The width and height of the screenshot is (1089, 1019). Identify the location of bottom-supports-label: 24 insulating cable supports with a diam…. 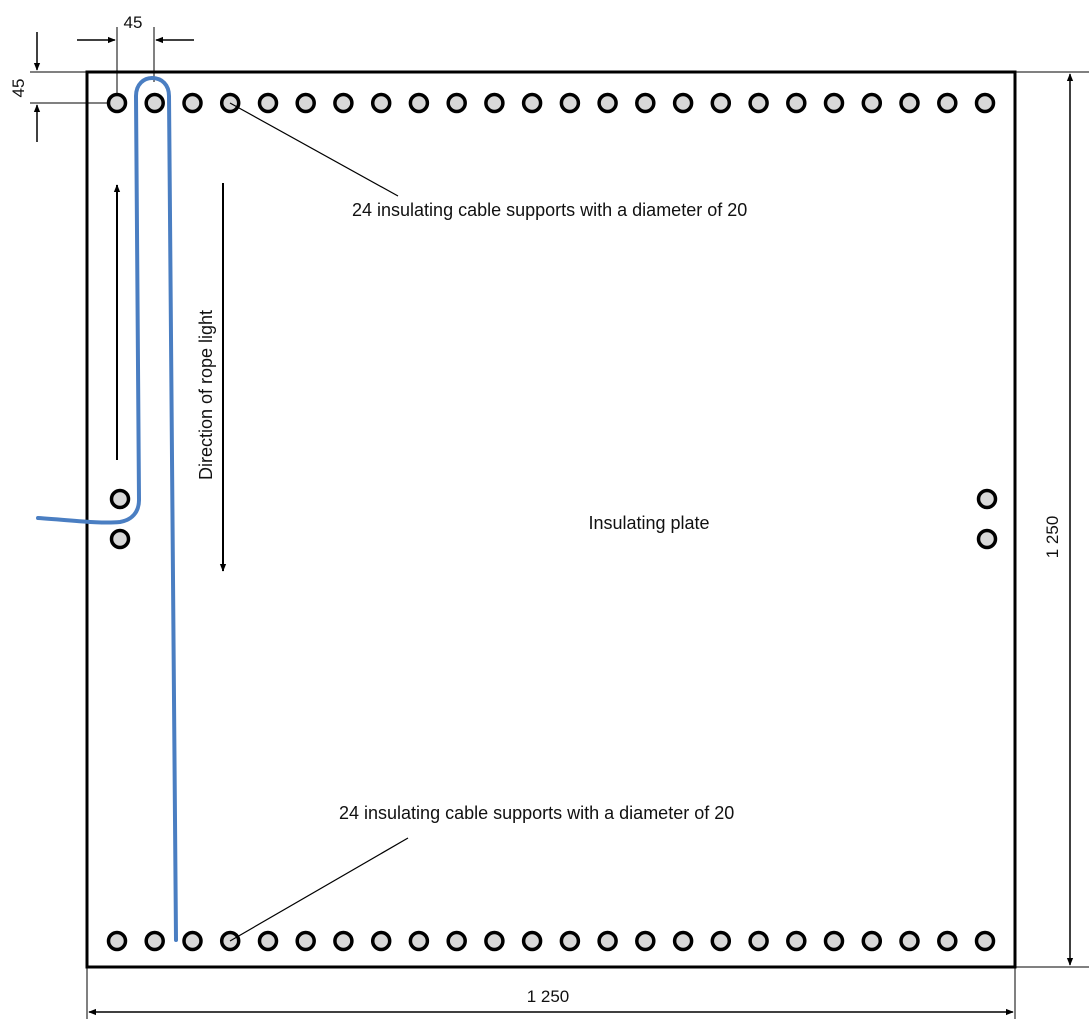
(536, 813).